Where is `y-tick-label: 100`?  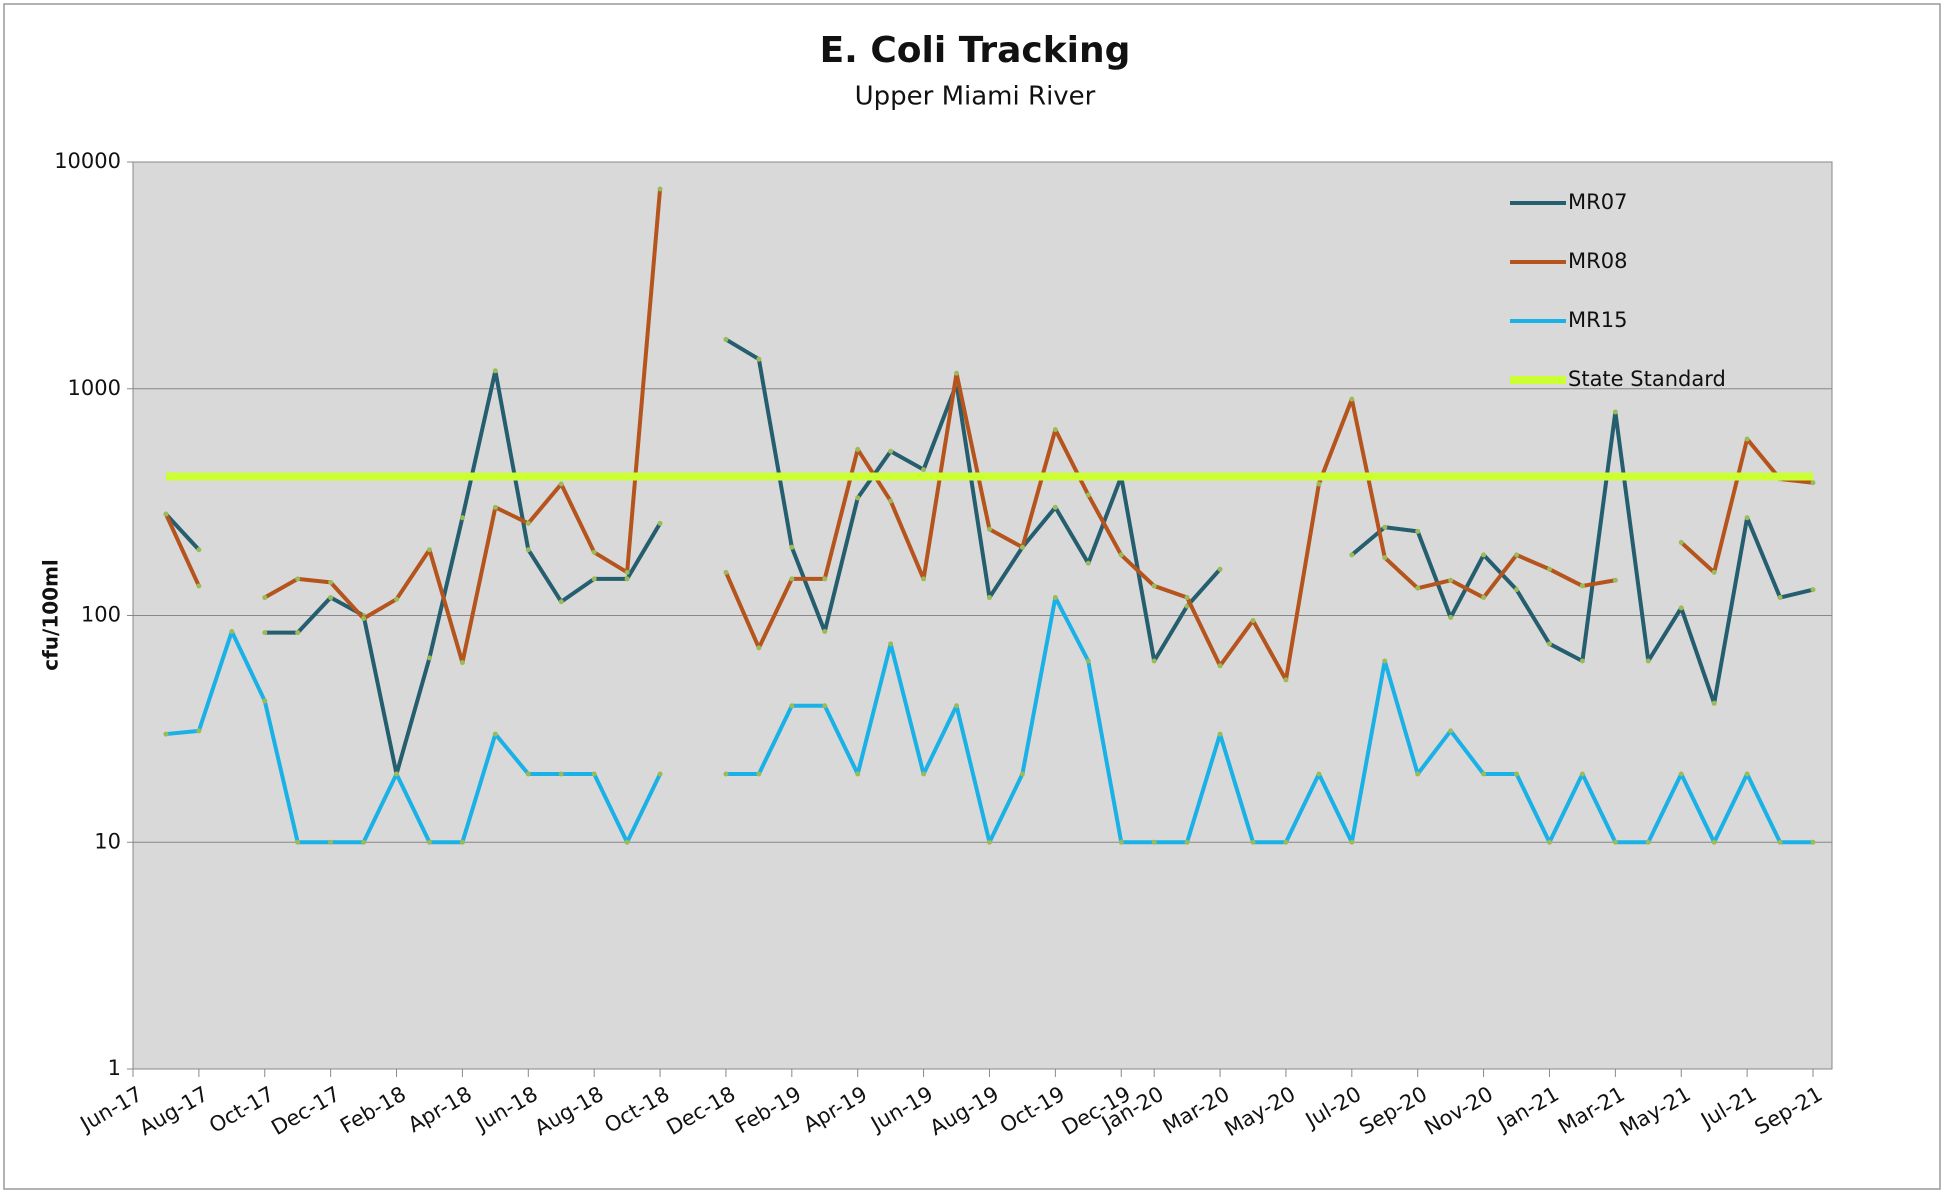
y-tick-label: 100 is located at coordinates (101, 615).